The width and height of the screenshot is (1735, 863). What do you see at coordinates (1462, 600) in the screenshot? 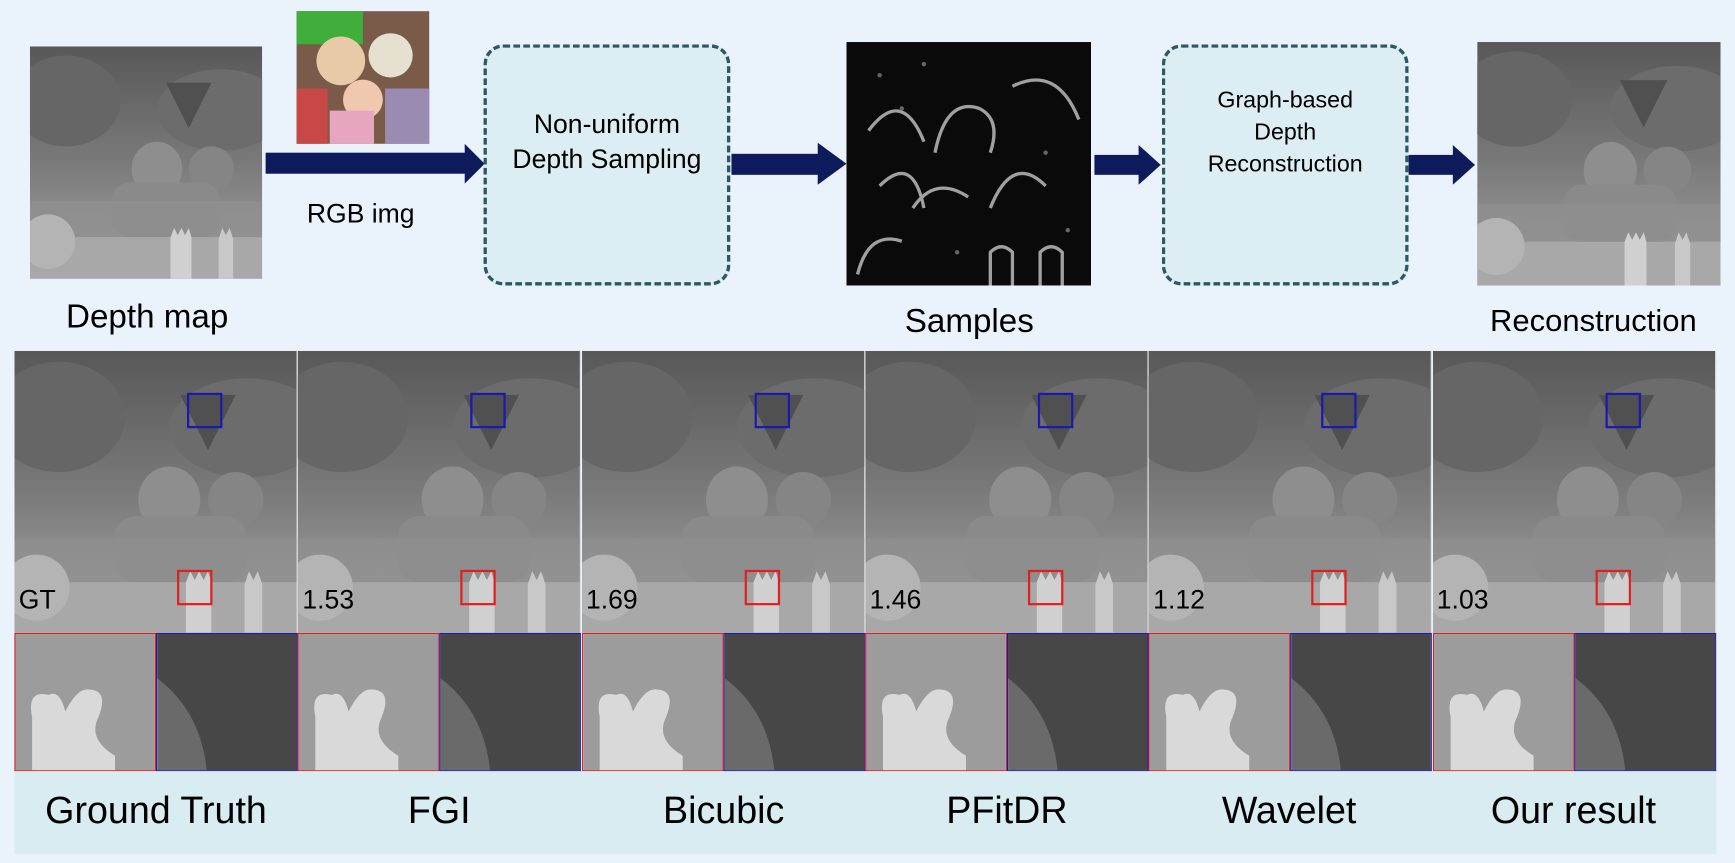
I see `score-label: 1.03` at bounding box center [1462, 600].